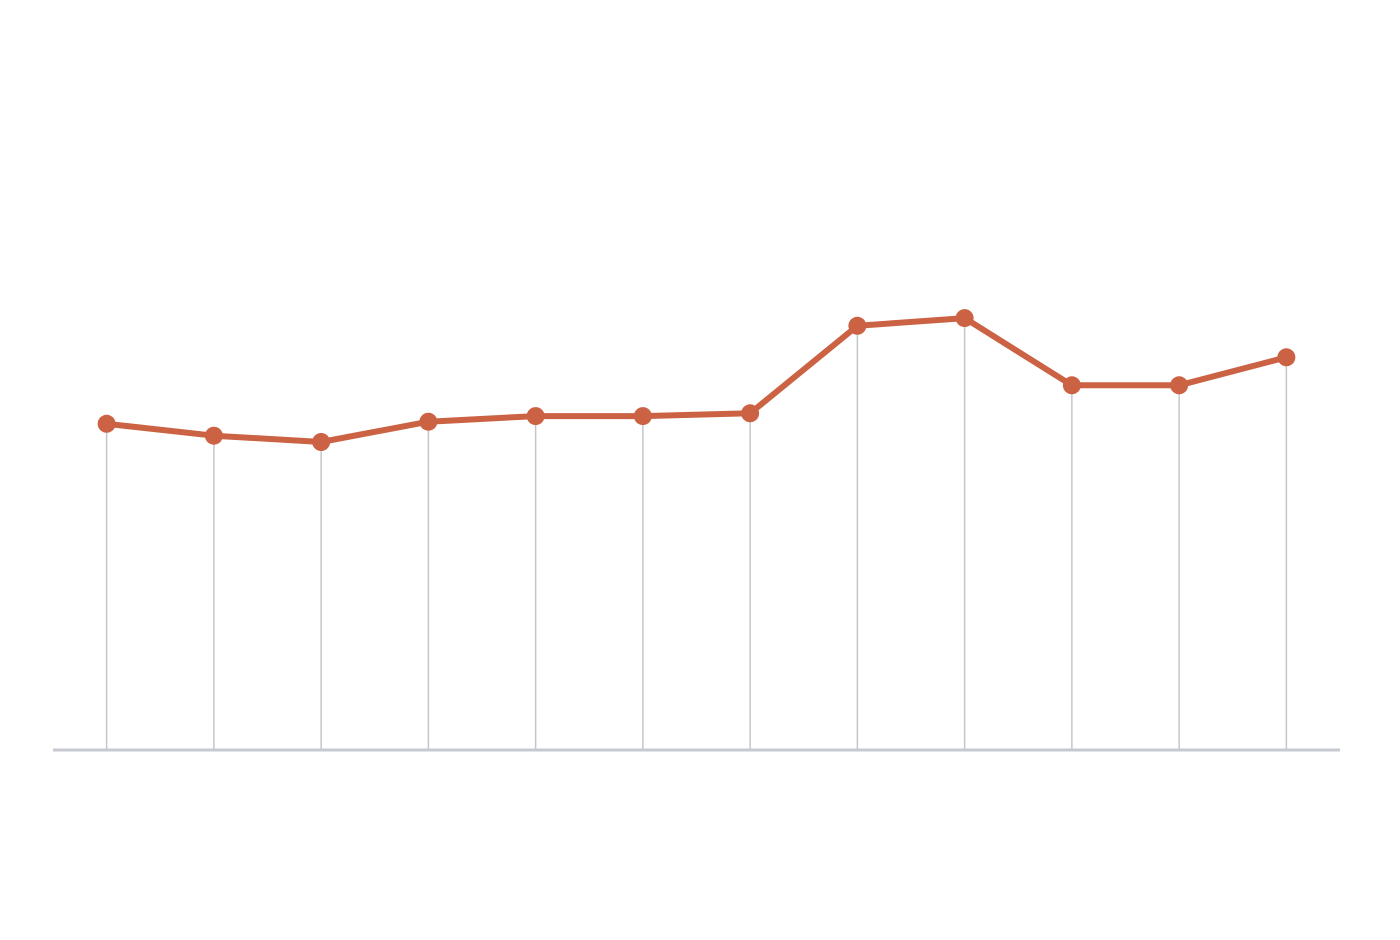 This screenshot has height=940, width=1400. What do you see at coordinates (697, 380) in the screenshot?
I see `line` at bounding box center [697, 380].